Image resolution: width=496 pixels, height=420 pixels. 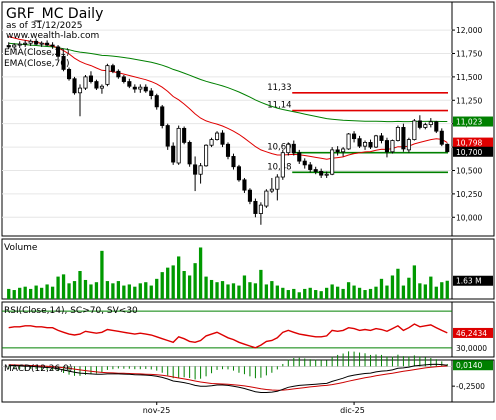 What do you see at coordinates (473, 269) in the screenshot?
I see `volume-axis-frame` at bounding box center [473, 269].